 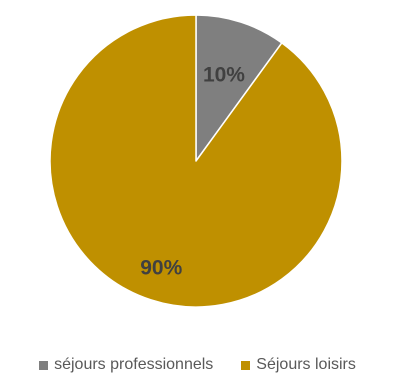 What do you see at coordinates (224, 74) in the screenshot?
I see `pie-label-professional: 10%` at bounding box center [224, 74].